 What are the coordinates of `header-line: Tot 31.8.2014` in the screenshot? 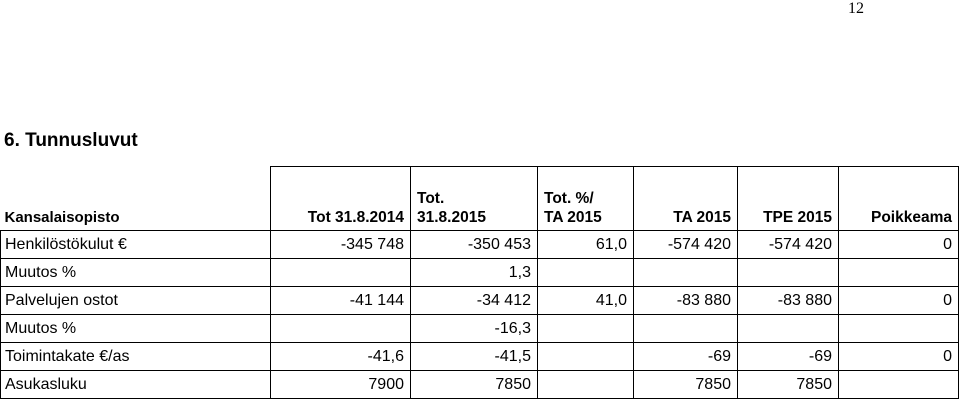 It's located at (355, 217).